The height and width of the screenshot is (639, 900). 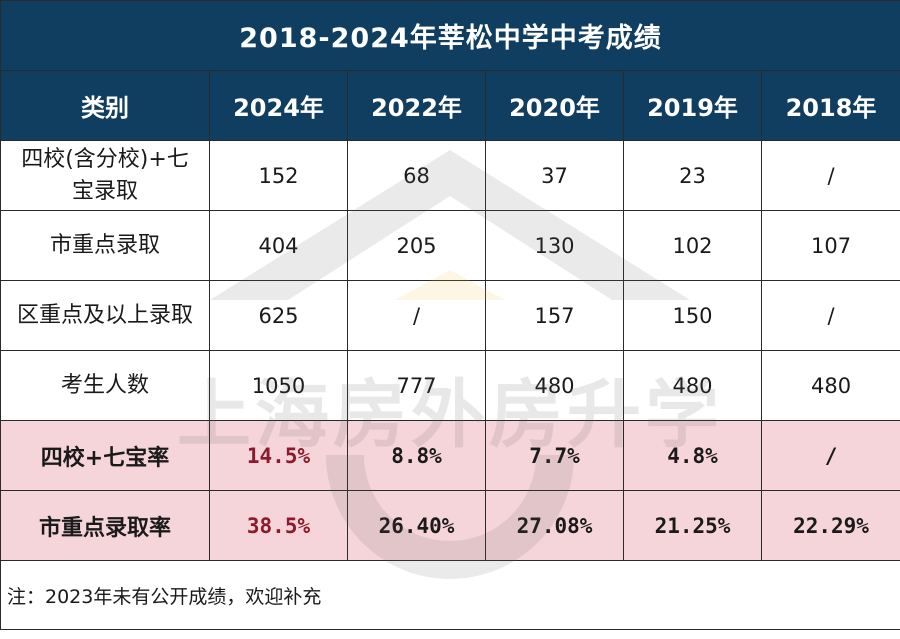 I want to click on table-cell: 22.29%, so click(x=831, y=526).